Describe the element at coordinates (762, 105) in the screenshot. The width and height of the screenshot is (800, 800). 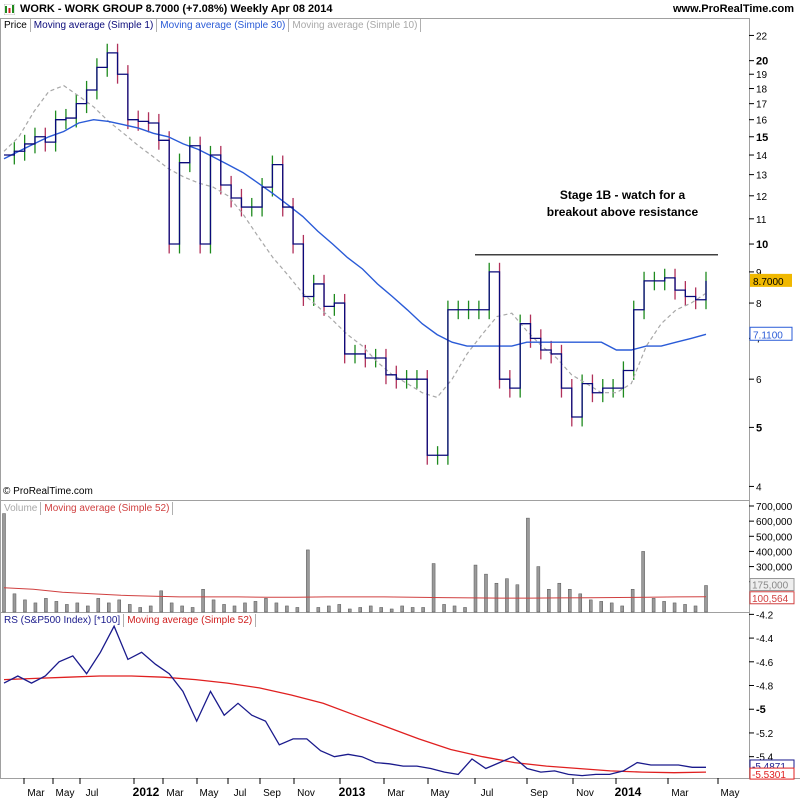
I see `price-axis-label: 17` at that location.